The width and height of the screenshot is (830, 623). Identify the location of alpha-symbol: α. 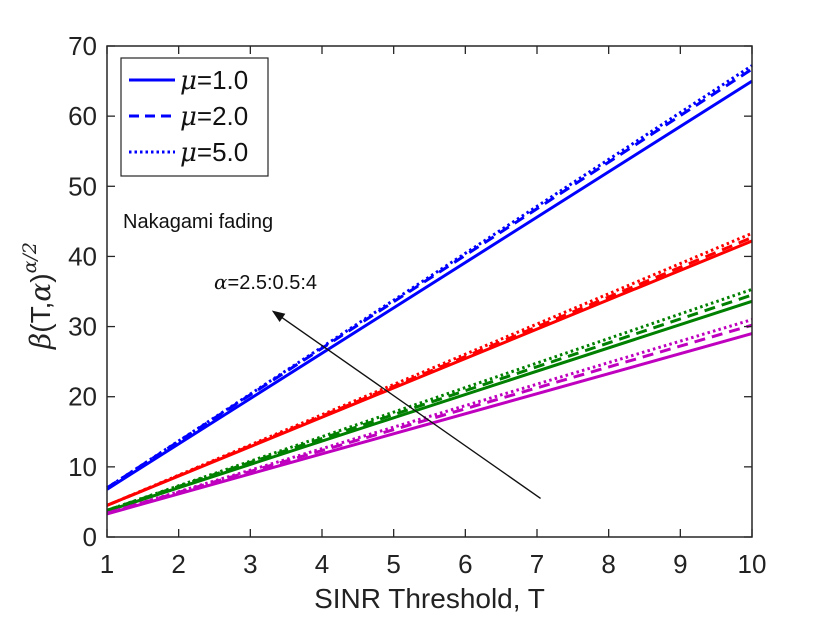
(221, 282).